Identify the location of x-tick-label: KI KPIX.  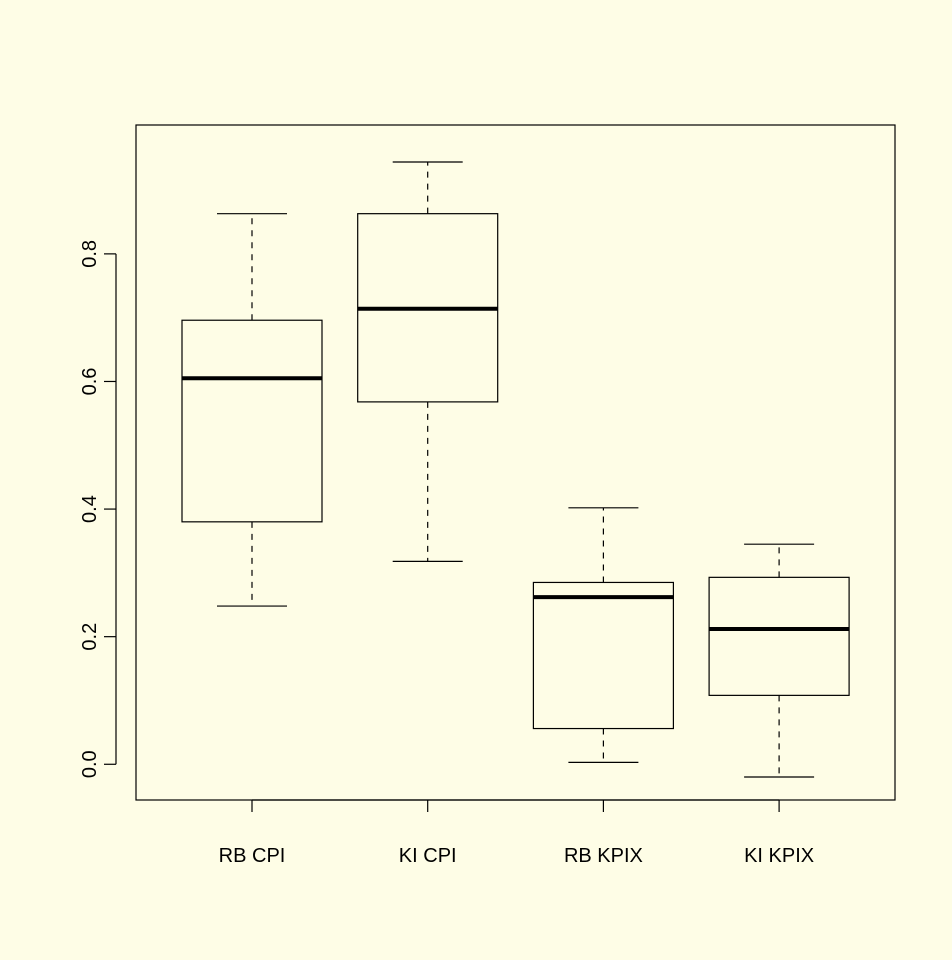
(779, 856).